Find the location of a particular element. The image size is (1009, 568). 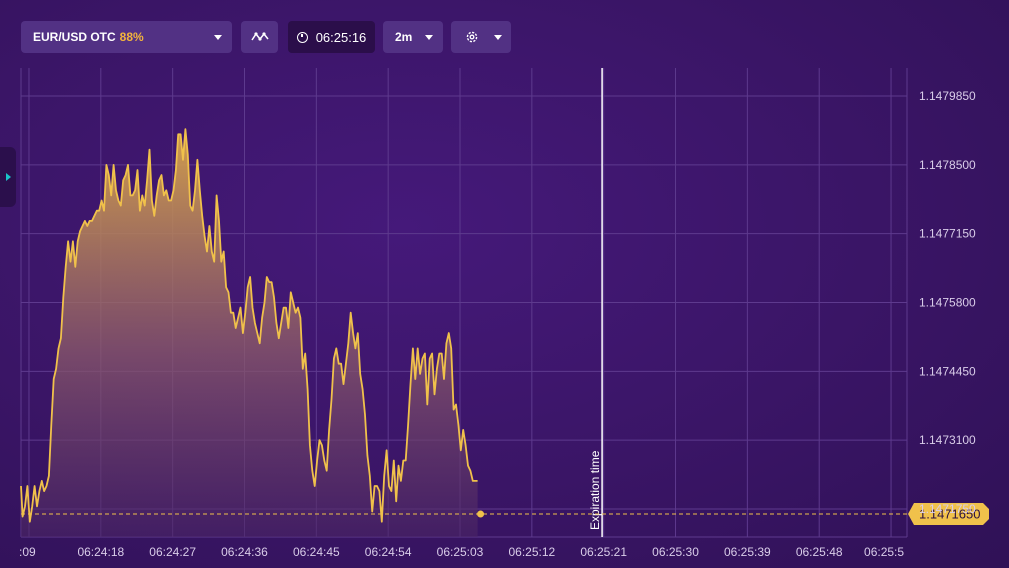

expiration-marker: Expiration time is located at coordinates (595, 302).